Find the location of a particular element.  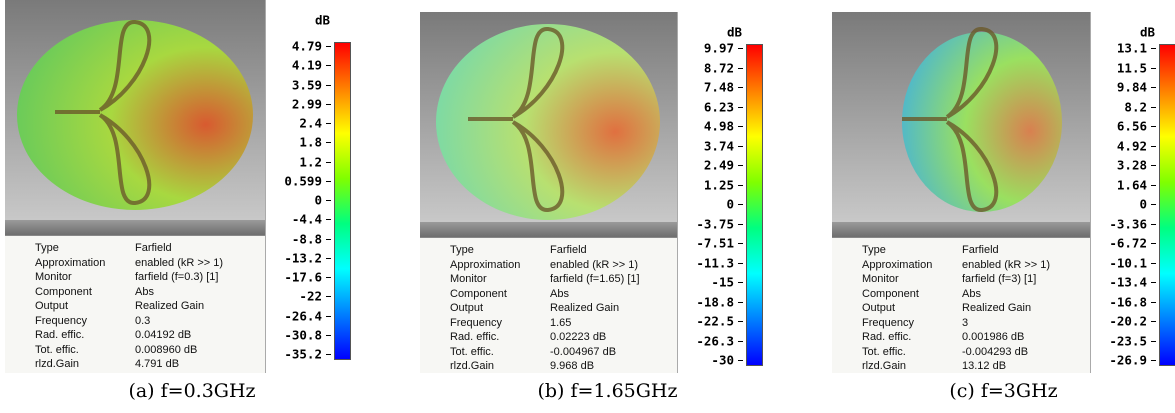

colorbar-label: 1.64 is located at coordinates (1131, 184).